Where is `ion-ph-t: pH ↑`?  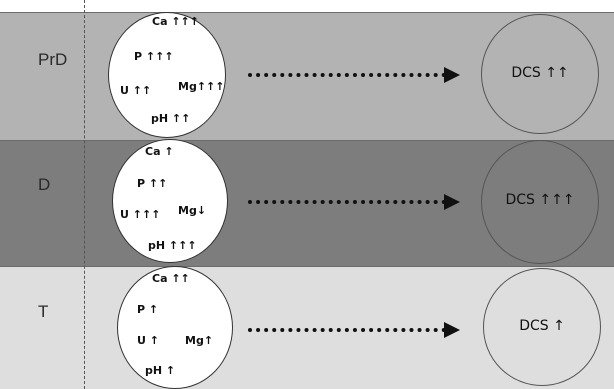
ion-ph-t: pH ↑ is located at coordinates (160, 370).